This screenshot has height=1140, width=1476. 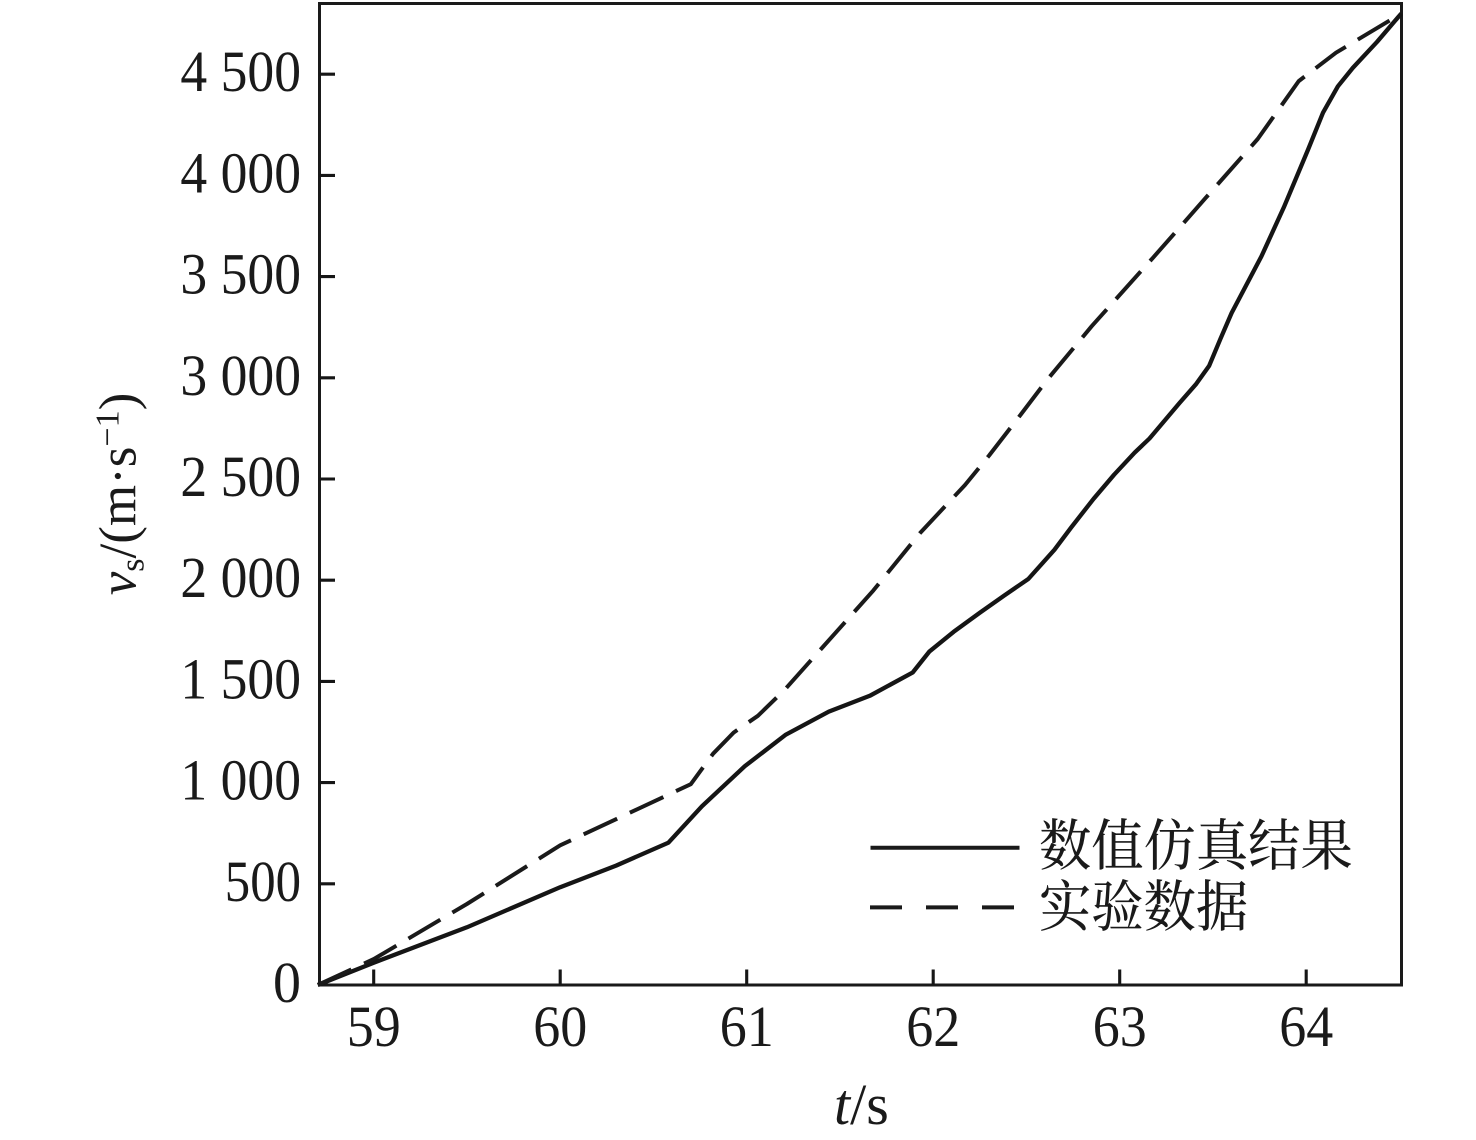 I want to click on svg-text: 62, so click(x=933, y=1026).